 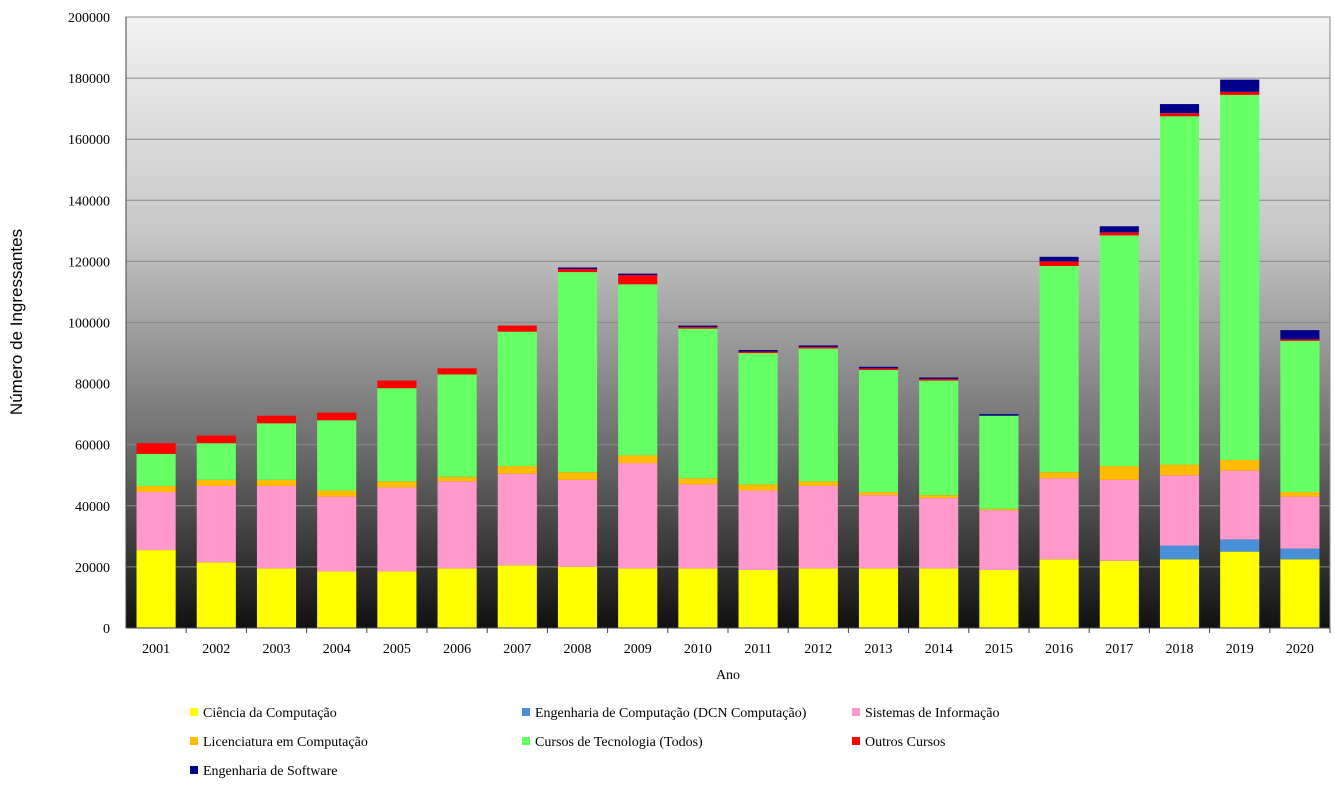 What do you see at coordinates (999, 649) in the screenshot?
I see `x-tick-label: 2015` at bounding box center [999, 649].